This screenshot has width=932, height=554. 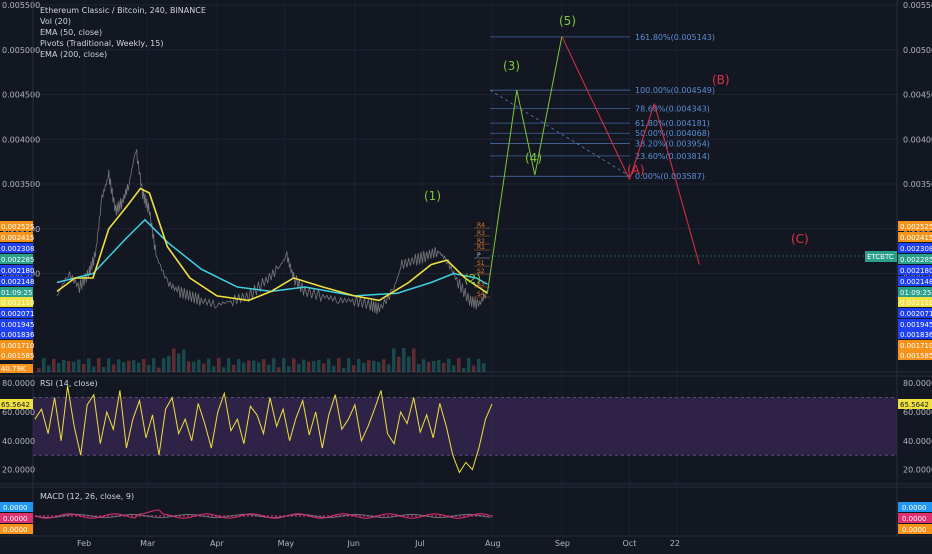 I want to click on pivot-label: R3, so click(x=481, y=233).